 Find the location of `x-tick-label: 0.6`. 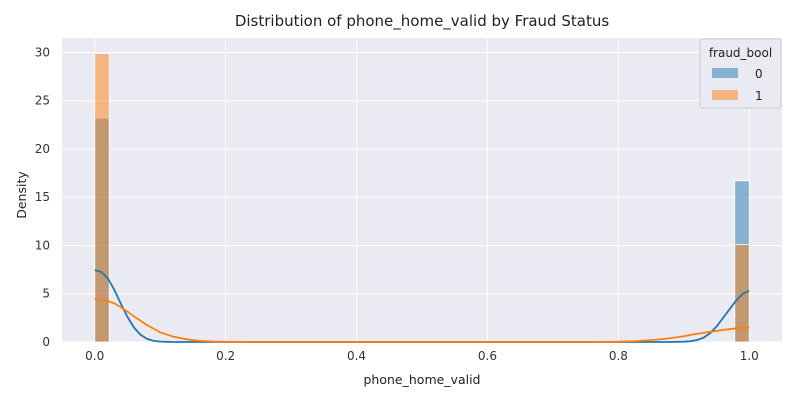

x-tick-label: 0.6 is located at coordinates (487, 356).